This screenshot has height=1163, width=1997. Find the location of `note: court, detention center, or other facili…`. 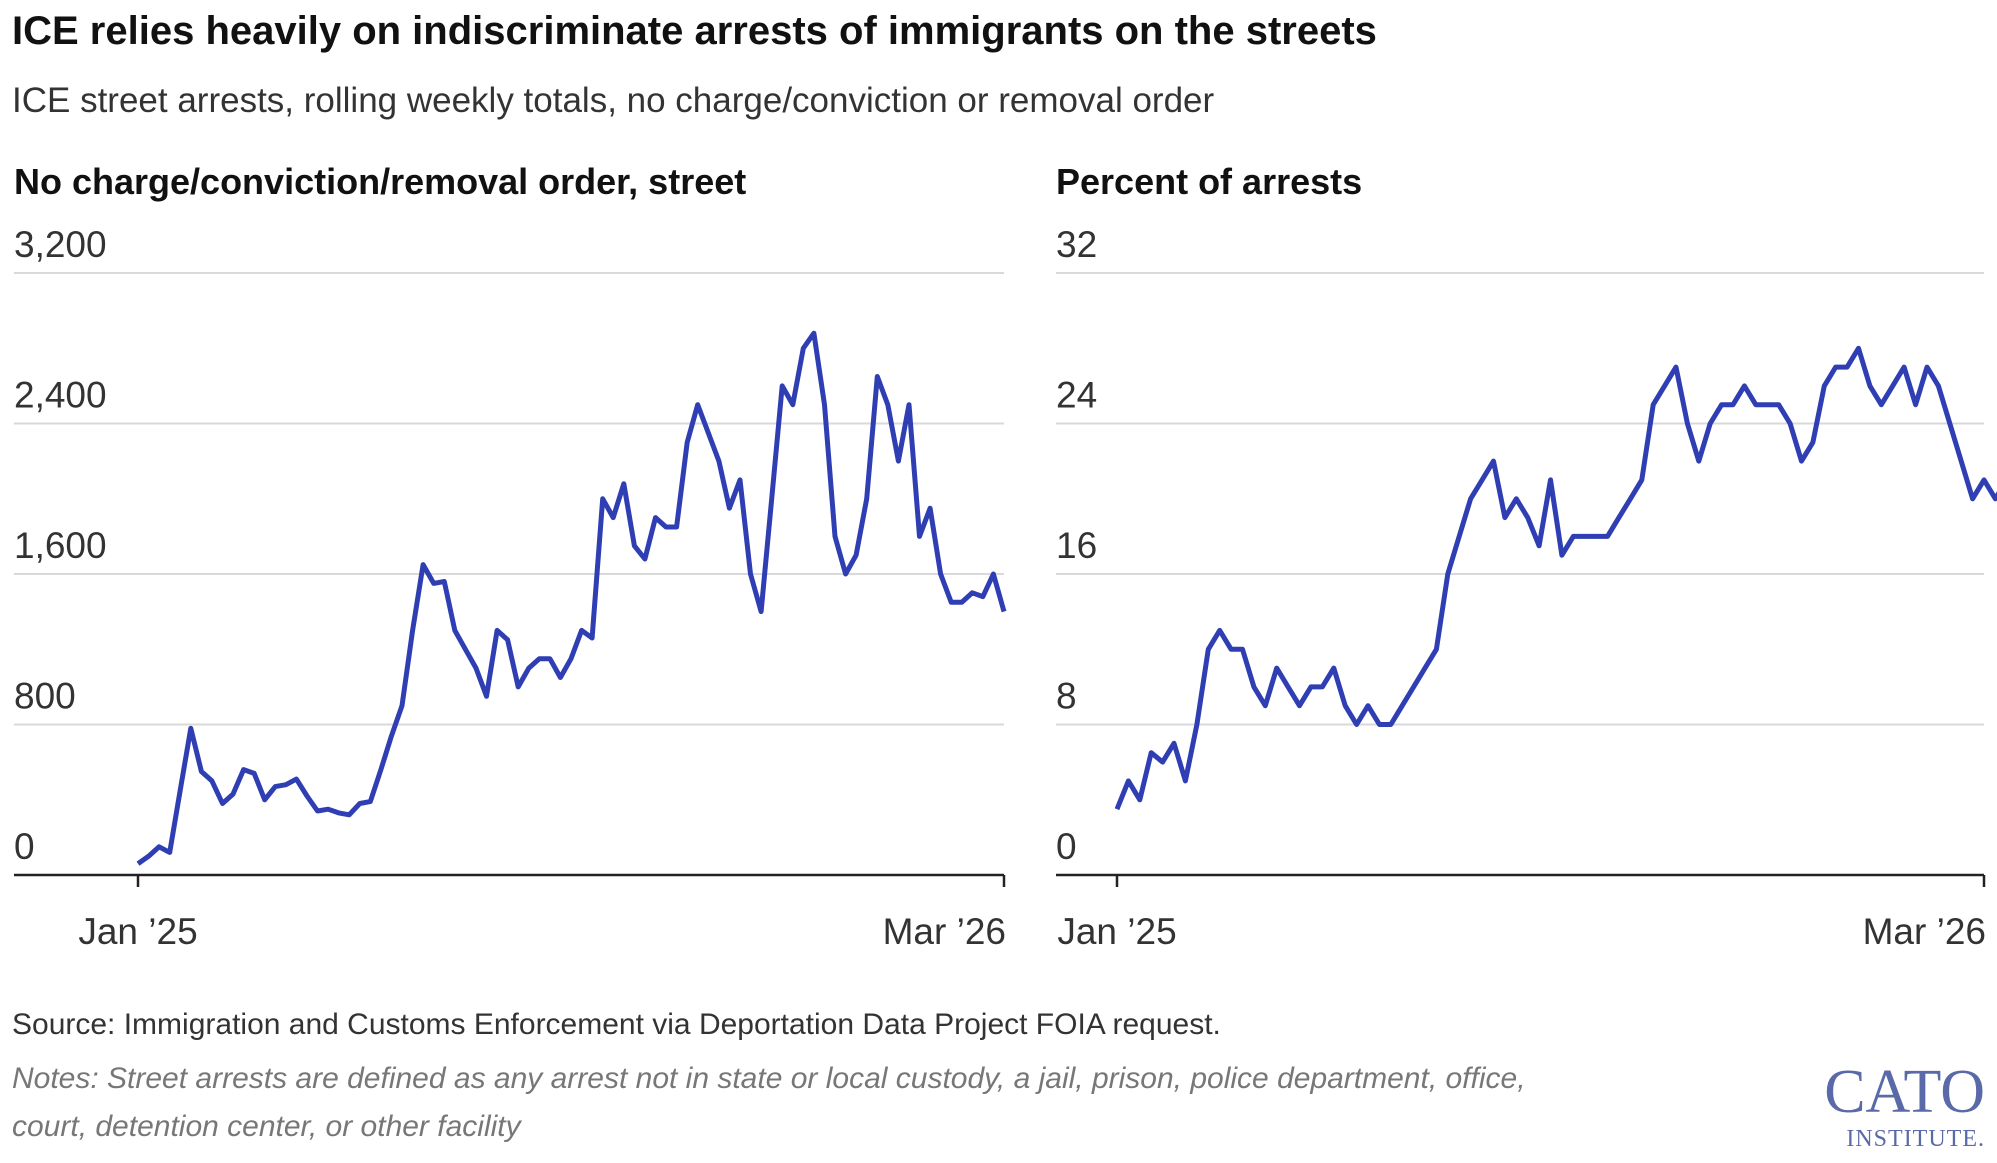

note: court, detention center, or other facili… is located at coordinates (267, 1126).